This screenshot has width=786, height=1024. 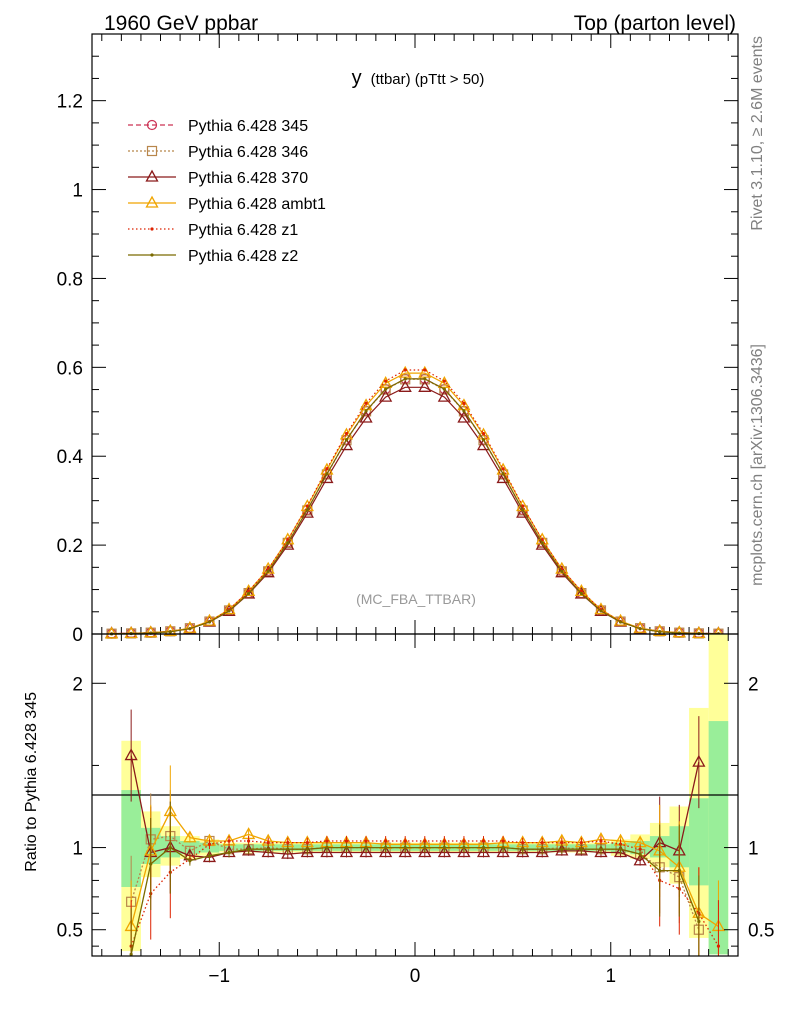 I want to click on main-y-tick-label: 0.6, so click(x=70, y=368).